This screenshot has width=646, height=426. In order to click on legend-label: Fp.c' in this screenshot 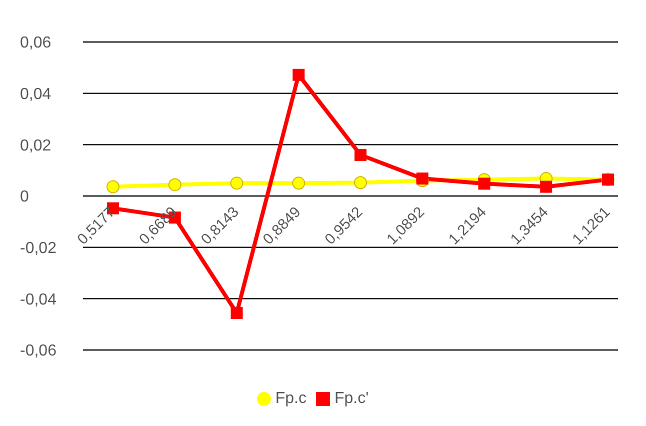, I will do `click(351, 398)`.